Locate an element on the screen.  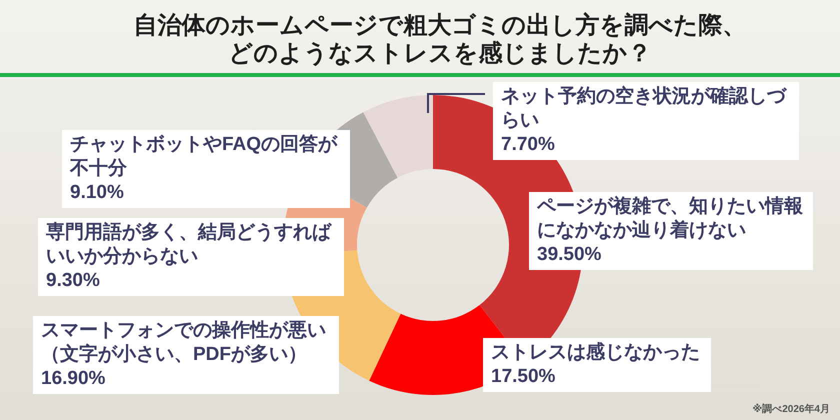
slice-label: ネット予約の空き状況が確認しづらい is located at coordinates (643, 108).